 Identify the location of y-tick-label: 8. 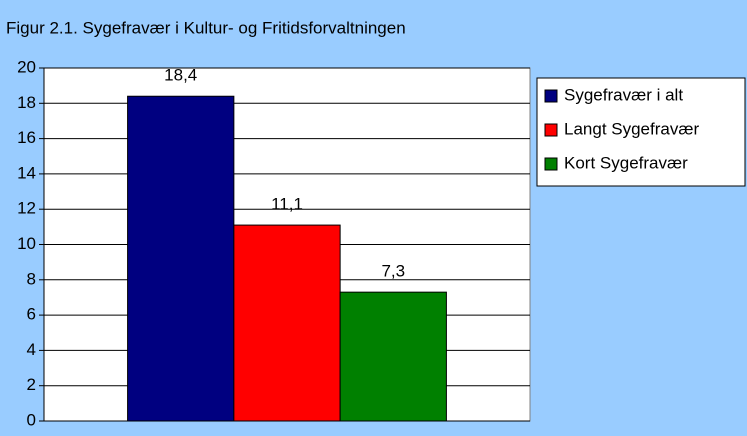
(31, 278).